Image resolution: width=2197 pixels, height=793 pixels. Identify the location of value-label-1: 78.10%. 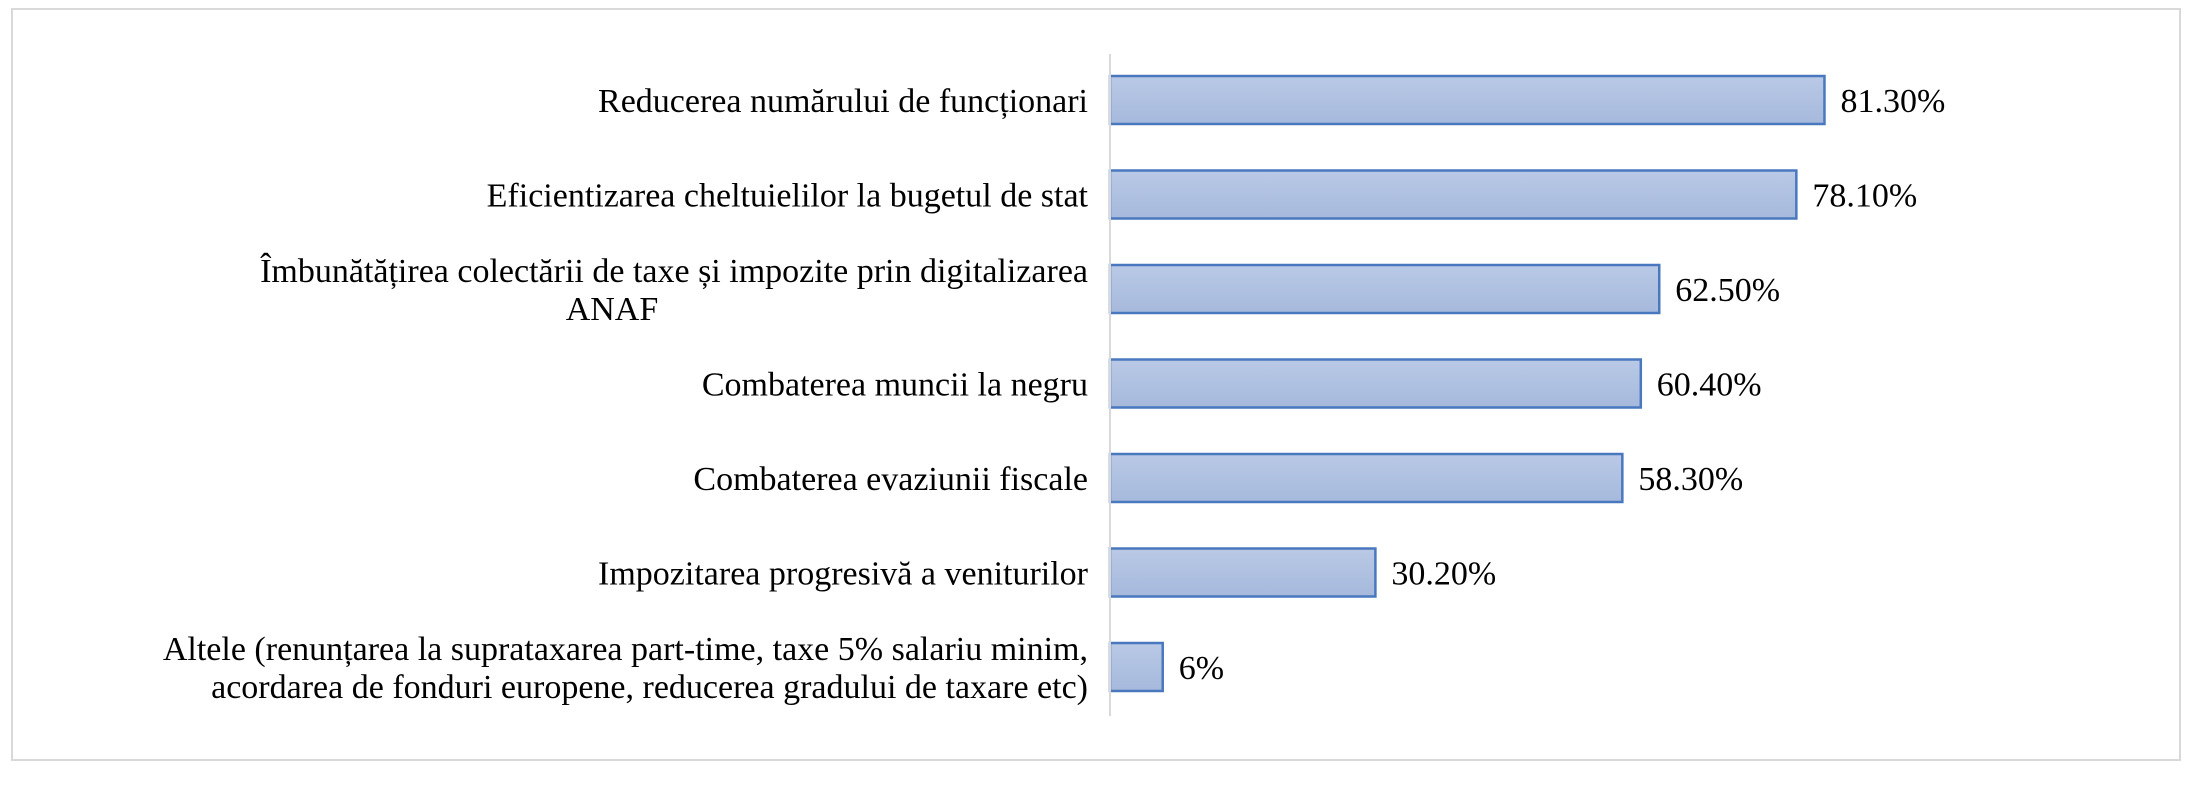
(1864, 196).